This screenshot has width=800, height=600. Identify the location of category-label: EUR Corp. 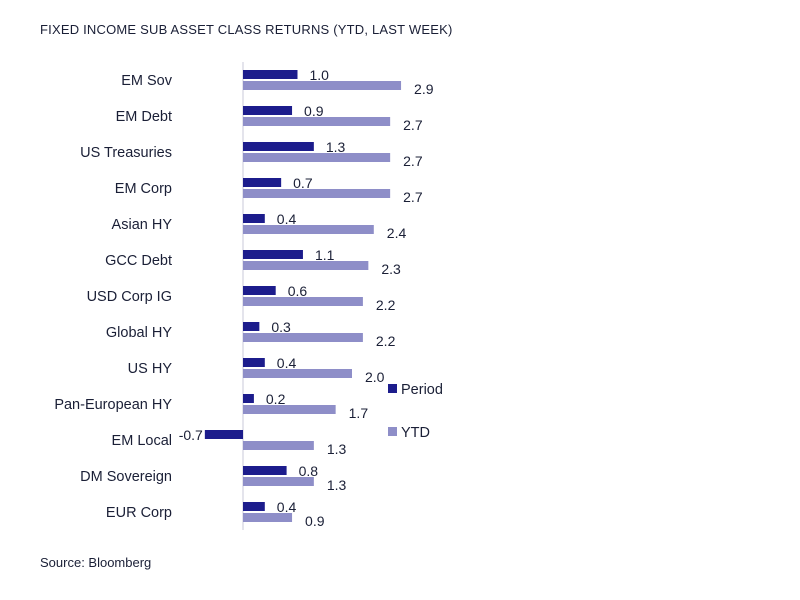
(139, 513).